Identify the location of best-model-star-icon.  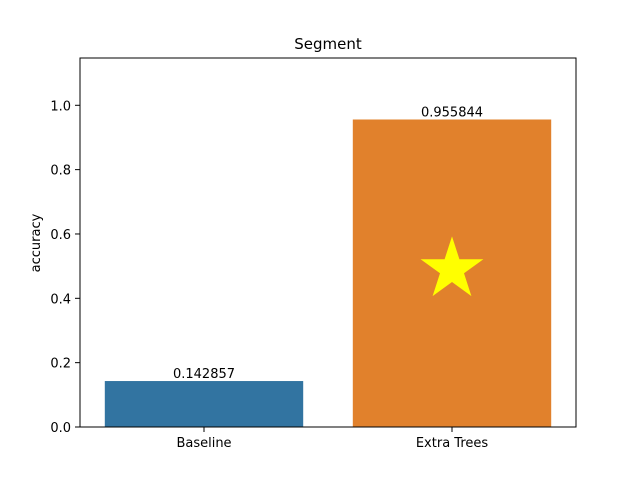
(452, 266).